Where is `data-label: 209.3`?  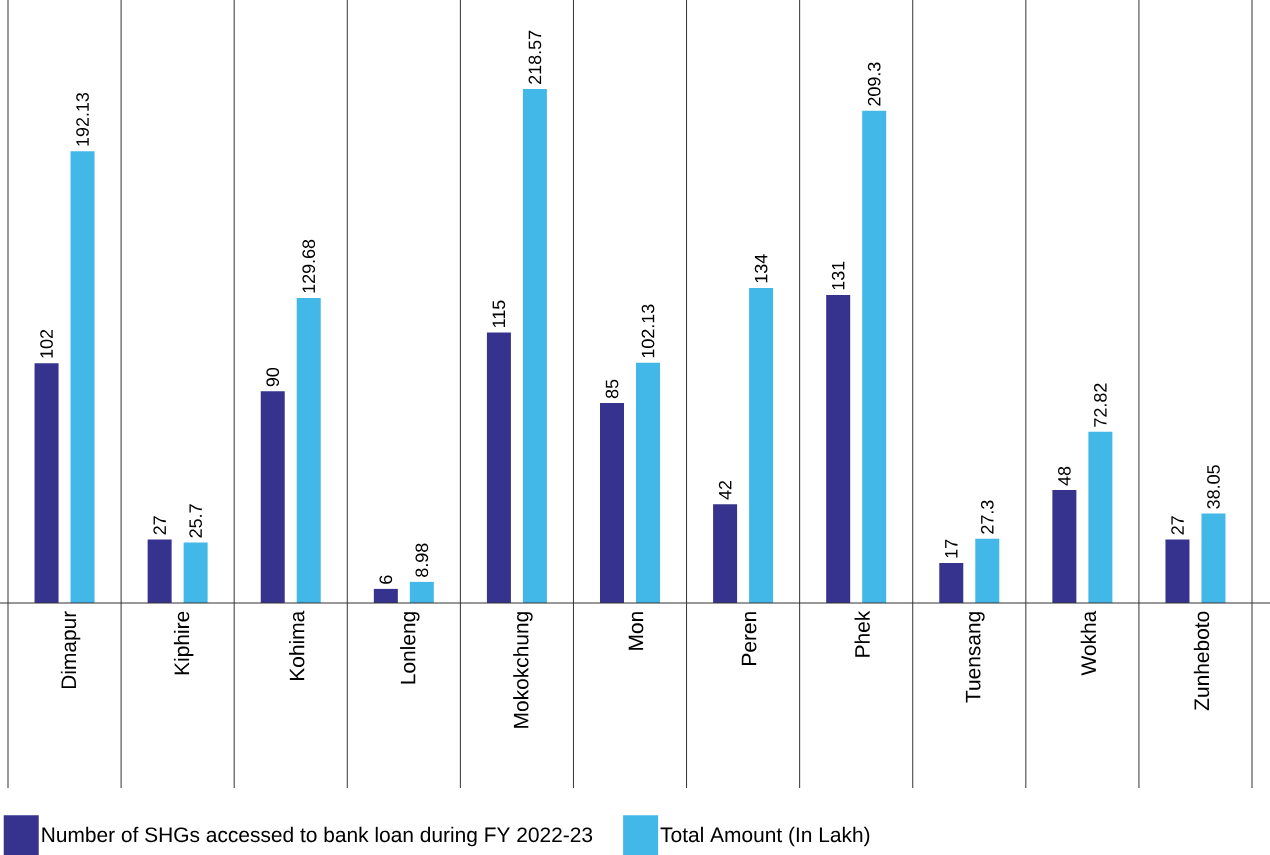
data-label: 209.3 is located at coordinates (874, 84).